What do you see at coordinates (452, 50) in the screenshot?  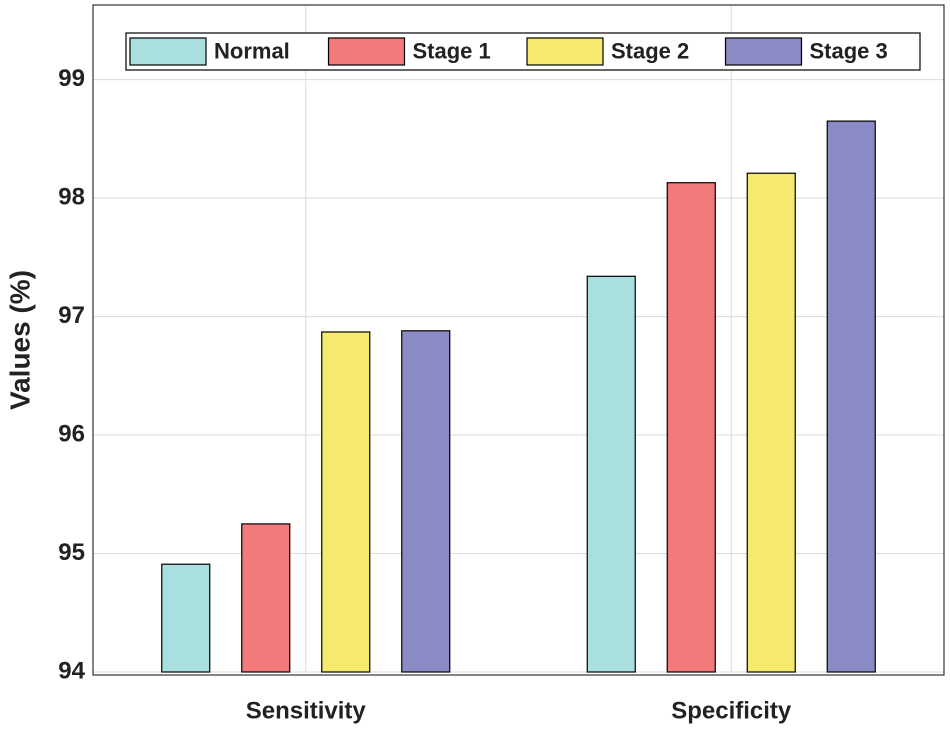 I see `legend-label: Stage 1` at bounding box center [452, 50].